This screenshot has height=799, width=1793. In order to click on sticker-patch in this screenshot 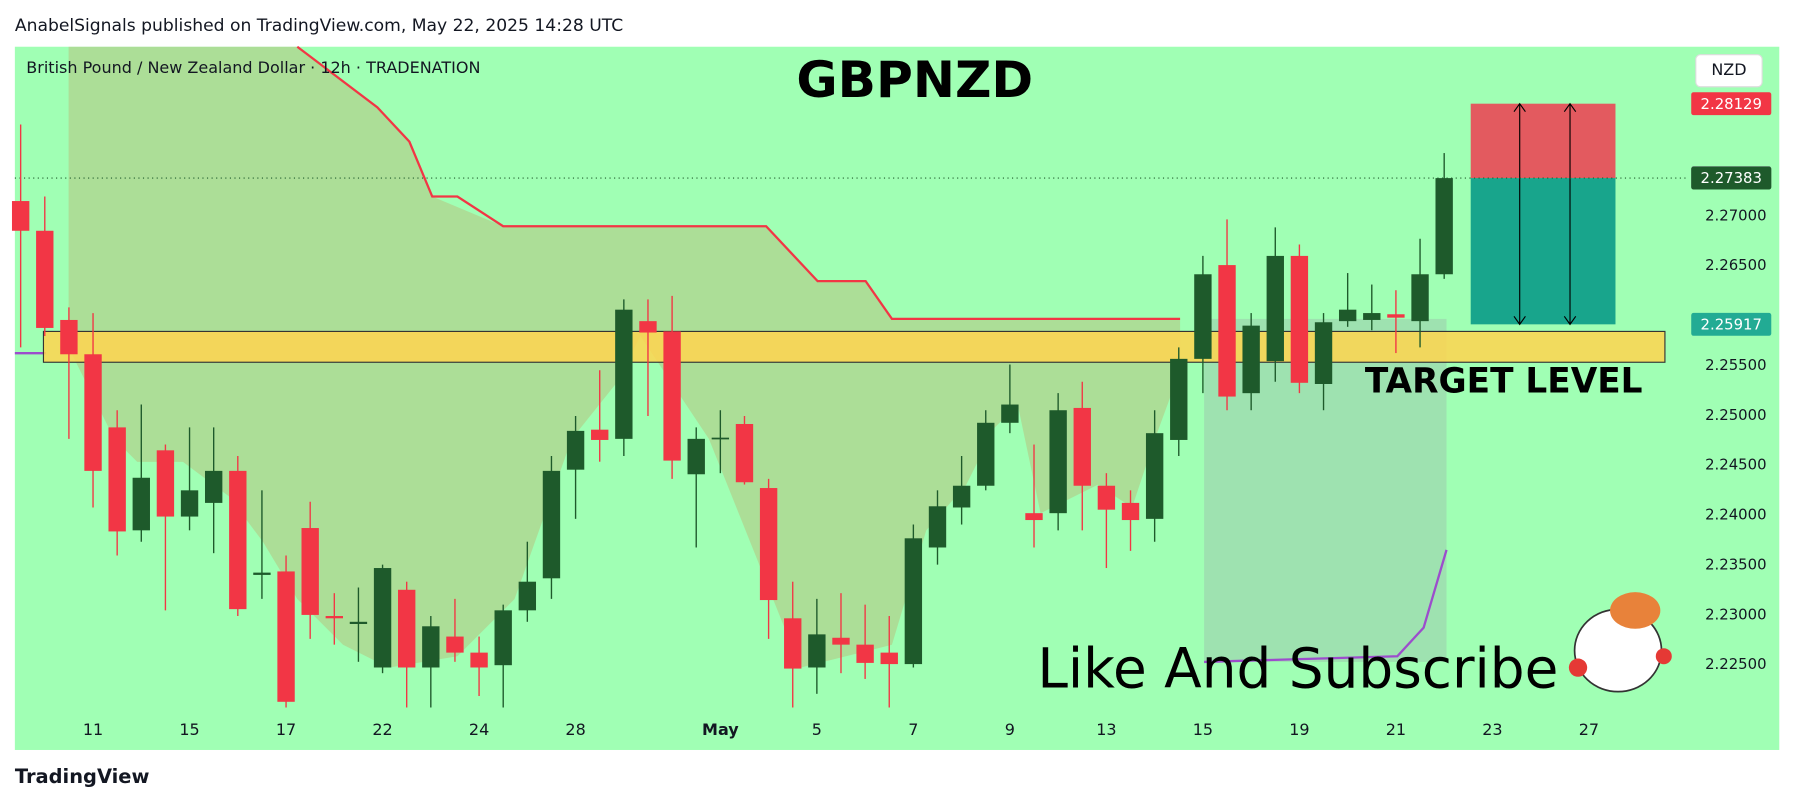, I will do `click(1635, 610)`.